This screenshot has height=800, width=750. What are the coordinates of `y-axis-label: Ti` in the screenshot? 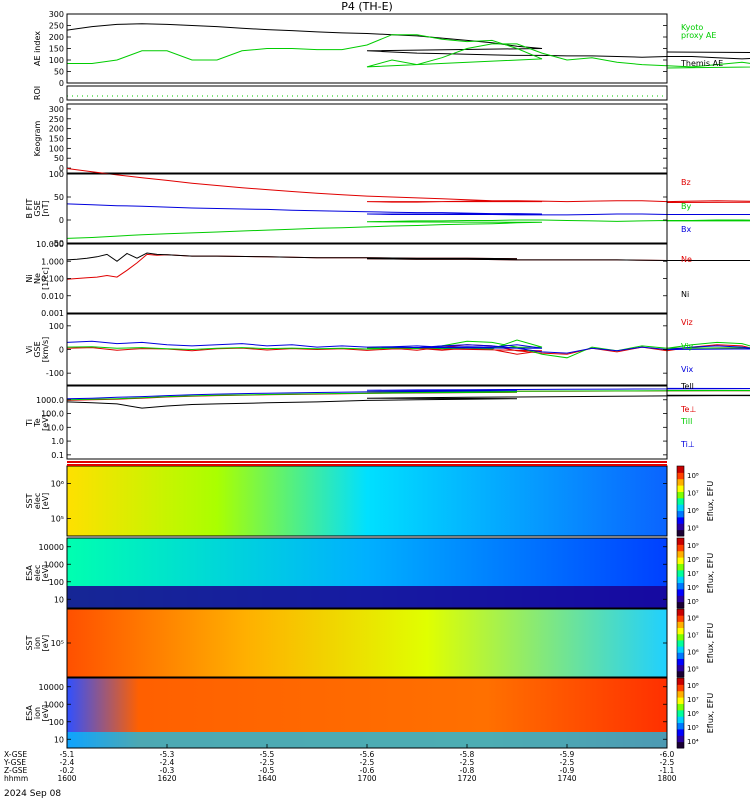 It's located at (29, 423).